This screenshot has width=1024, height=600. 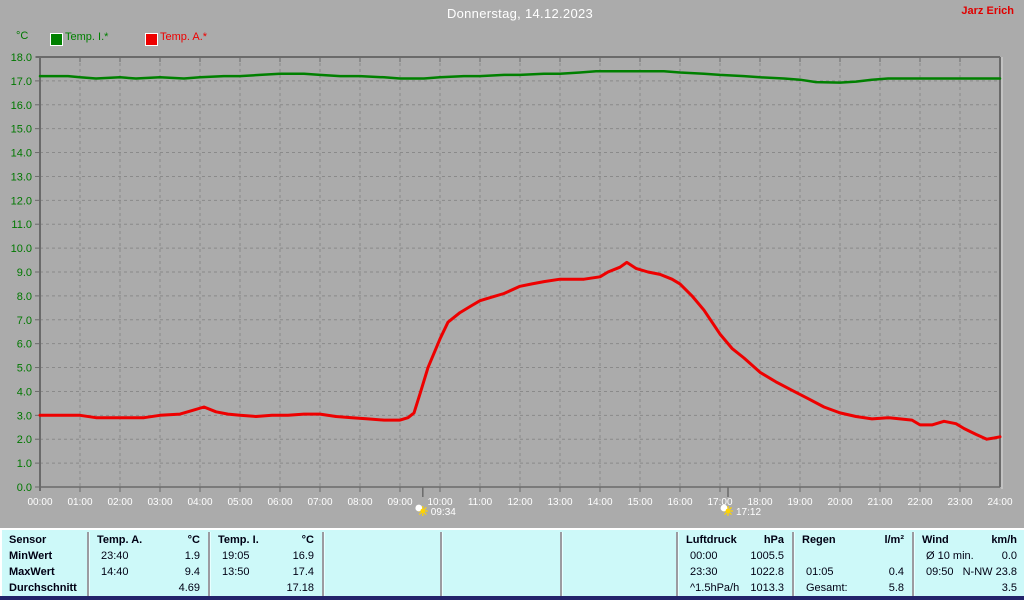 I want to click on x-tick-label: 14:00, so click(x=599, y=502).